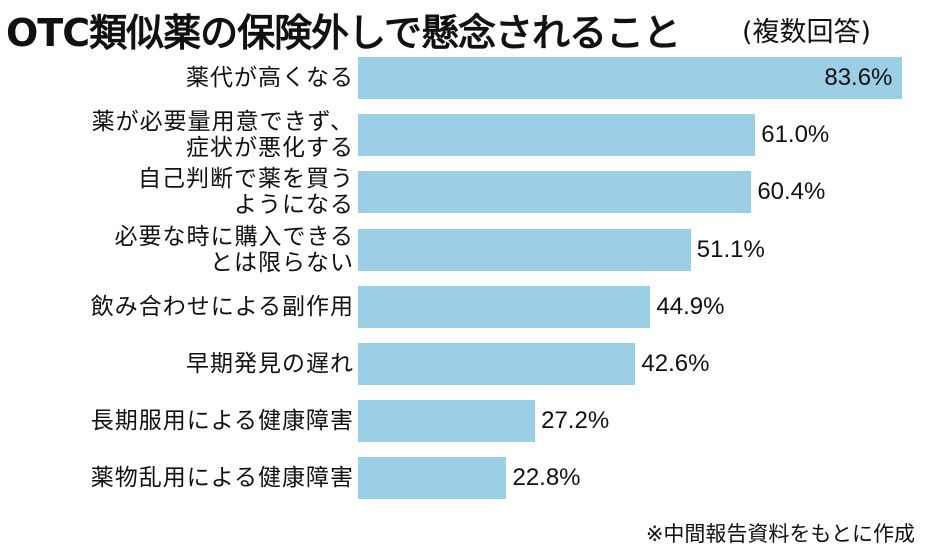 Image resolution: width=937 pixels, height=556 pixels. I want to click on y-tick-label: 飲み合わせによる副作用, so click(222, 306).